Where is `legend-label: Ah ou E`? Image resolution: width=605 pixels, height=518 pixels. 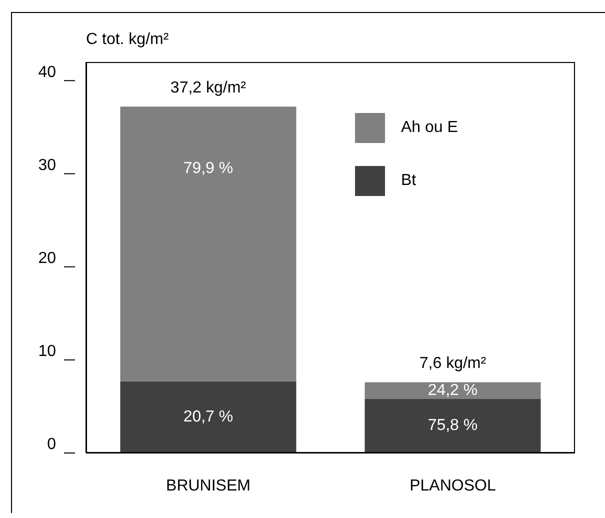
legend-label: Ah ou E is located at coordinates (429, 128).